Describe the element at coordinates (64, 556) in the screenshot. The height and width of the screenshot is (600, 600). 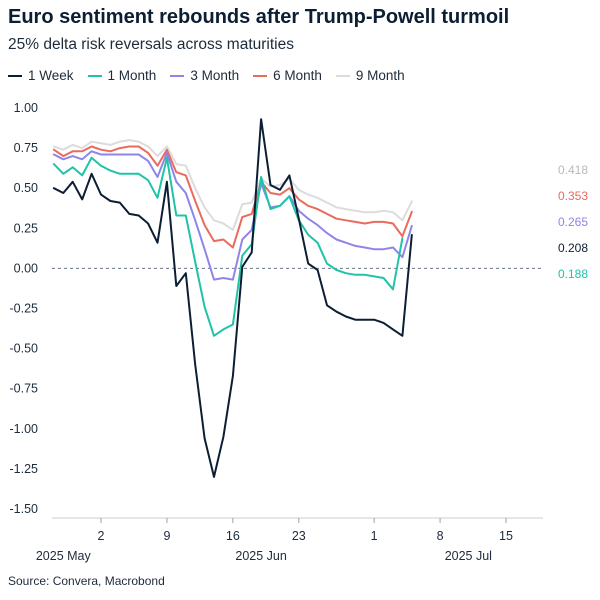
I see `x-month-label: 2025 May` at that location.